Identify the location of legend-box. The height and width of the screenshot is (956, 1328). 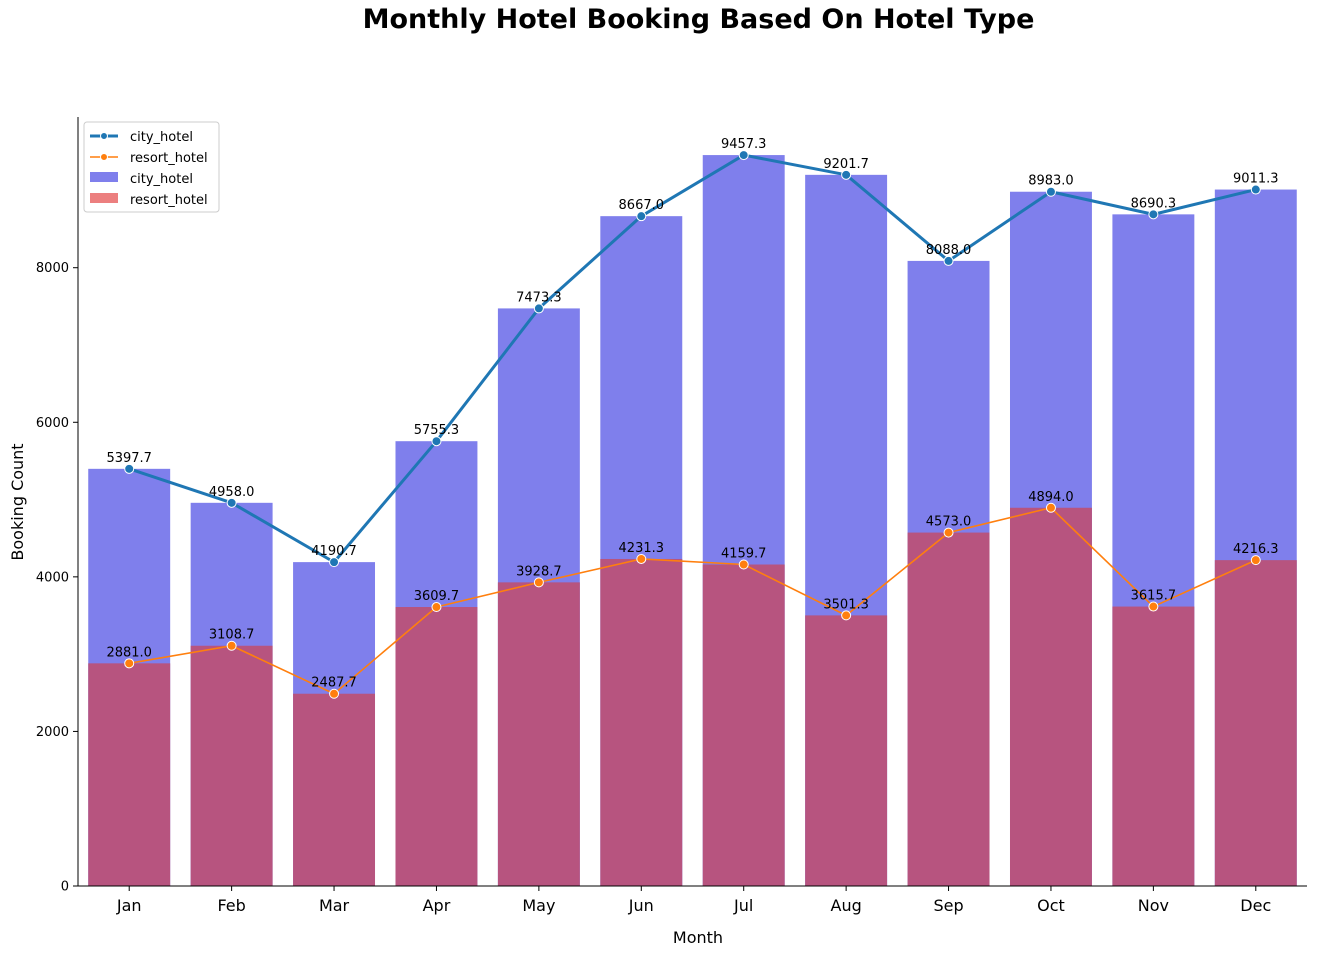
(151, 167).